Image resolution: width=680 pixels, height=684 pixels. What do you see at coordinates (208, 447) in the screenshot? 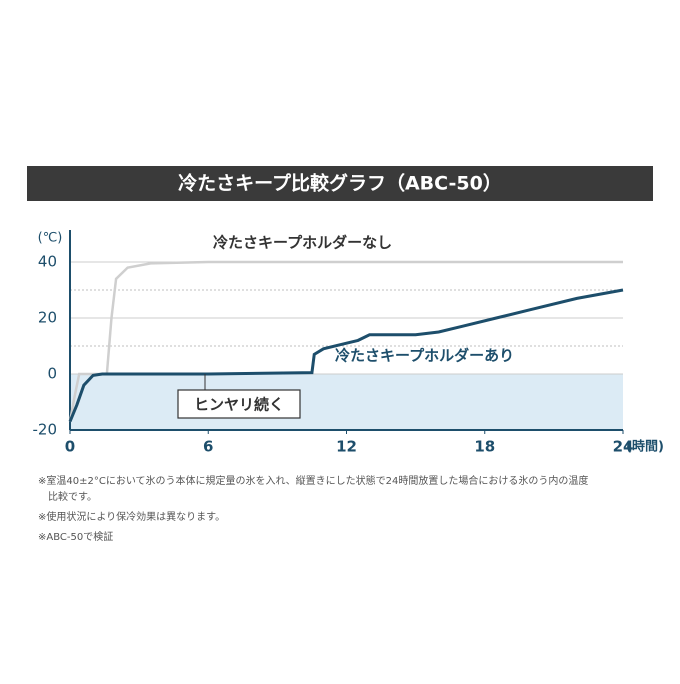
I see `x-tick-label: 6` at bounding box center [208, 447].